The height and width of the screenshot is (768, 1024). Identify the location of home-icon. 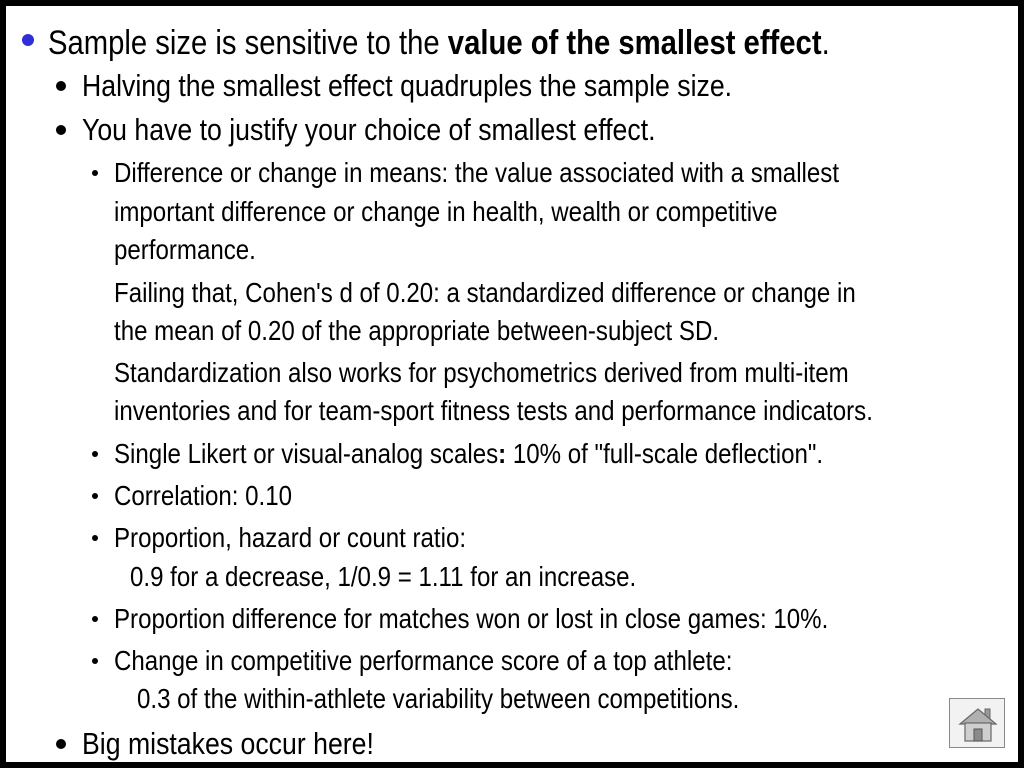
(978, 725).